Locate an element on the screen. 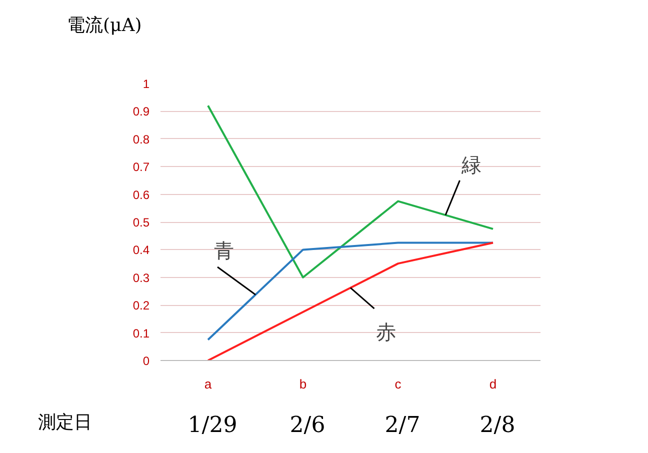 Image resolution: width=648 pixels, height=453 pixels. text: 1/29 is located at coordinates (212, 426).